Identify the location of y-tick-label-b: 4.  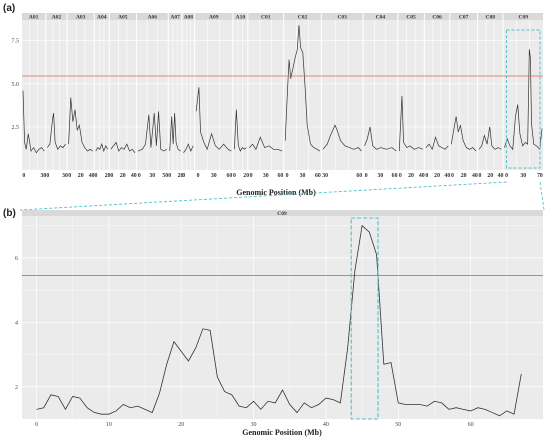
(16, 323).